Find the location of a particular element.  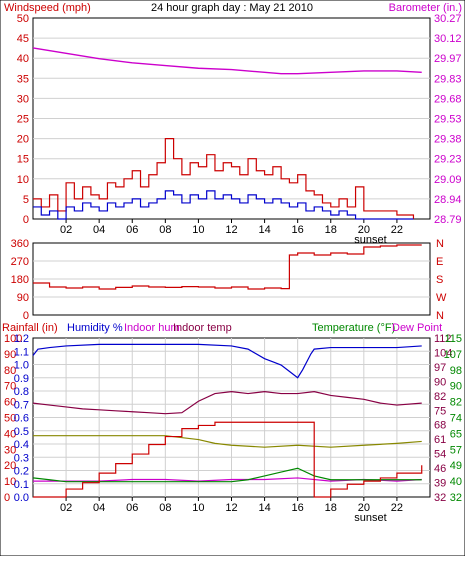

legend-indoor-hum: Indoor hum is located at coordinates (152, 328).